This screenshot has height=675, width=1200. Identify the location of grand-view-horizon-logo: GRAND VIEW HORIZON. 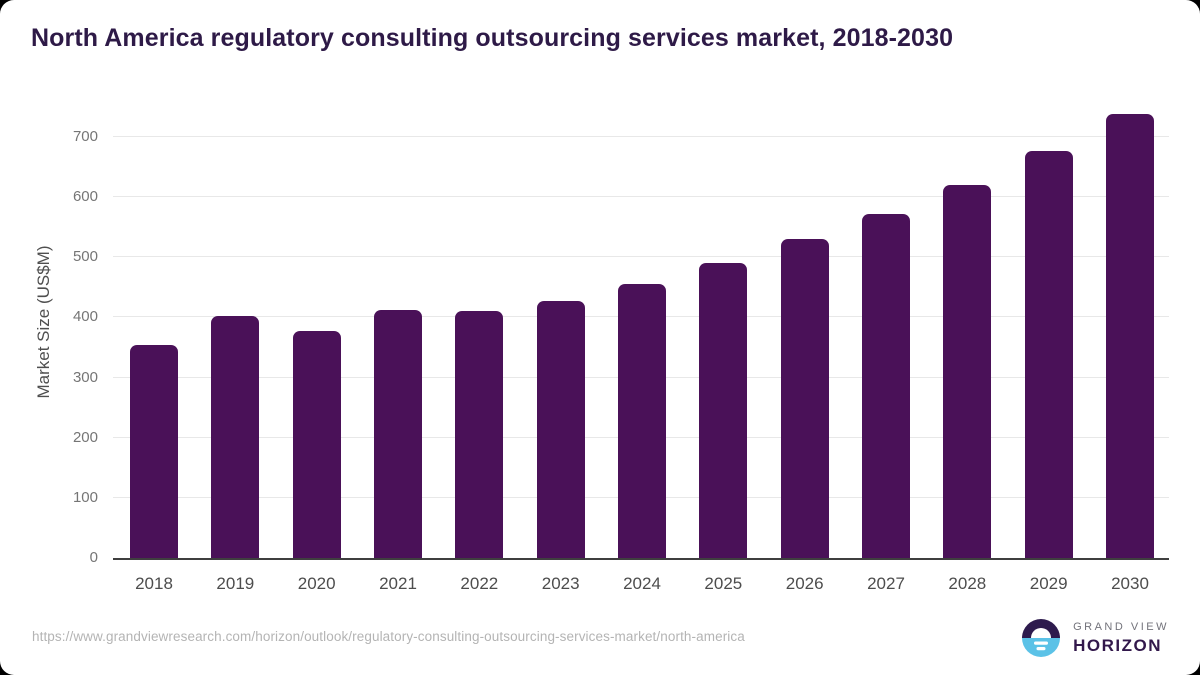
(1095, 638).